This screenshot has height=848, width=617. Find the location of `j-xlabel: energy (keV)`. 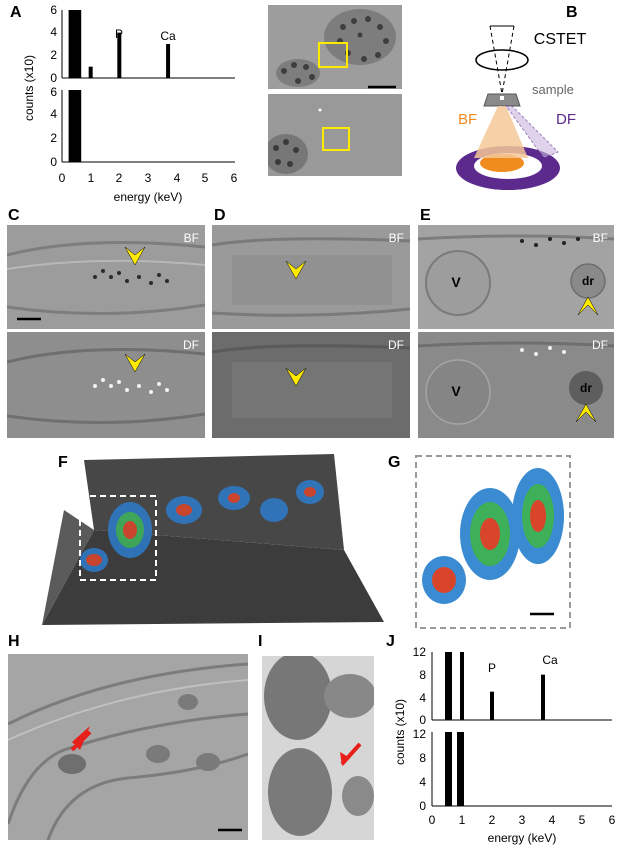

j-xlabel: energy (keV) is located at coordinates (522, 838).